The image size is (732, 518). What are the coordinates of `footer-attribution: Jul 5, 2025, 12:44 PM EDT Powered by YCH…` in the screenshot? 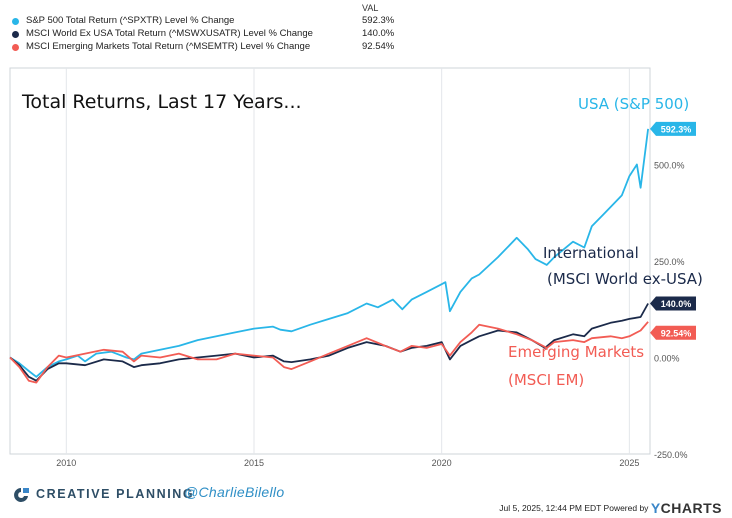 It's located at (610, 508).